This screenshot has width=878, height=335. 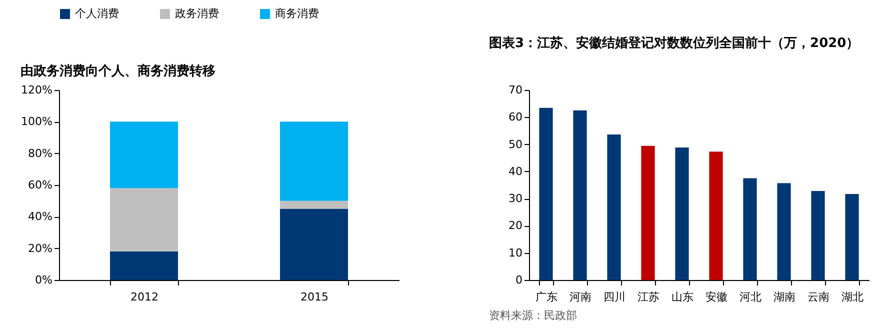 What do you see at coordinates (519, 280) in the screenshot?
I see `y-tick-label: 0` at bounding box center [519, 280].